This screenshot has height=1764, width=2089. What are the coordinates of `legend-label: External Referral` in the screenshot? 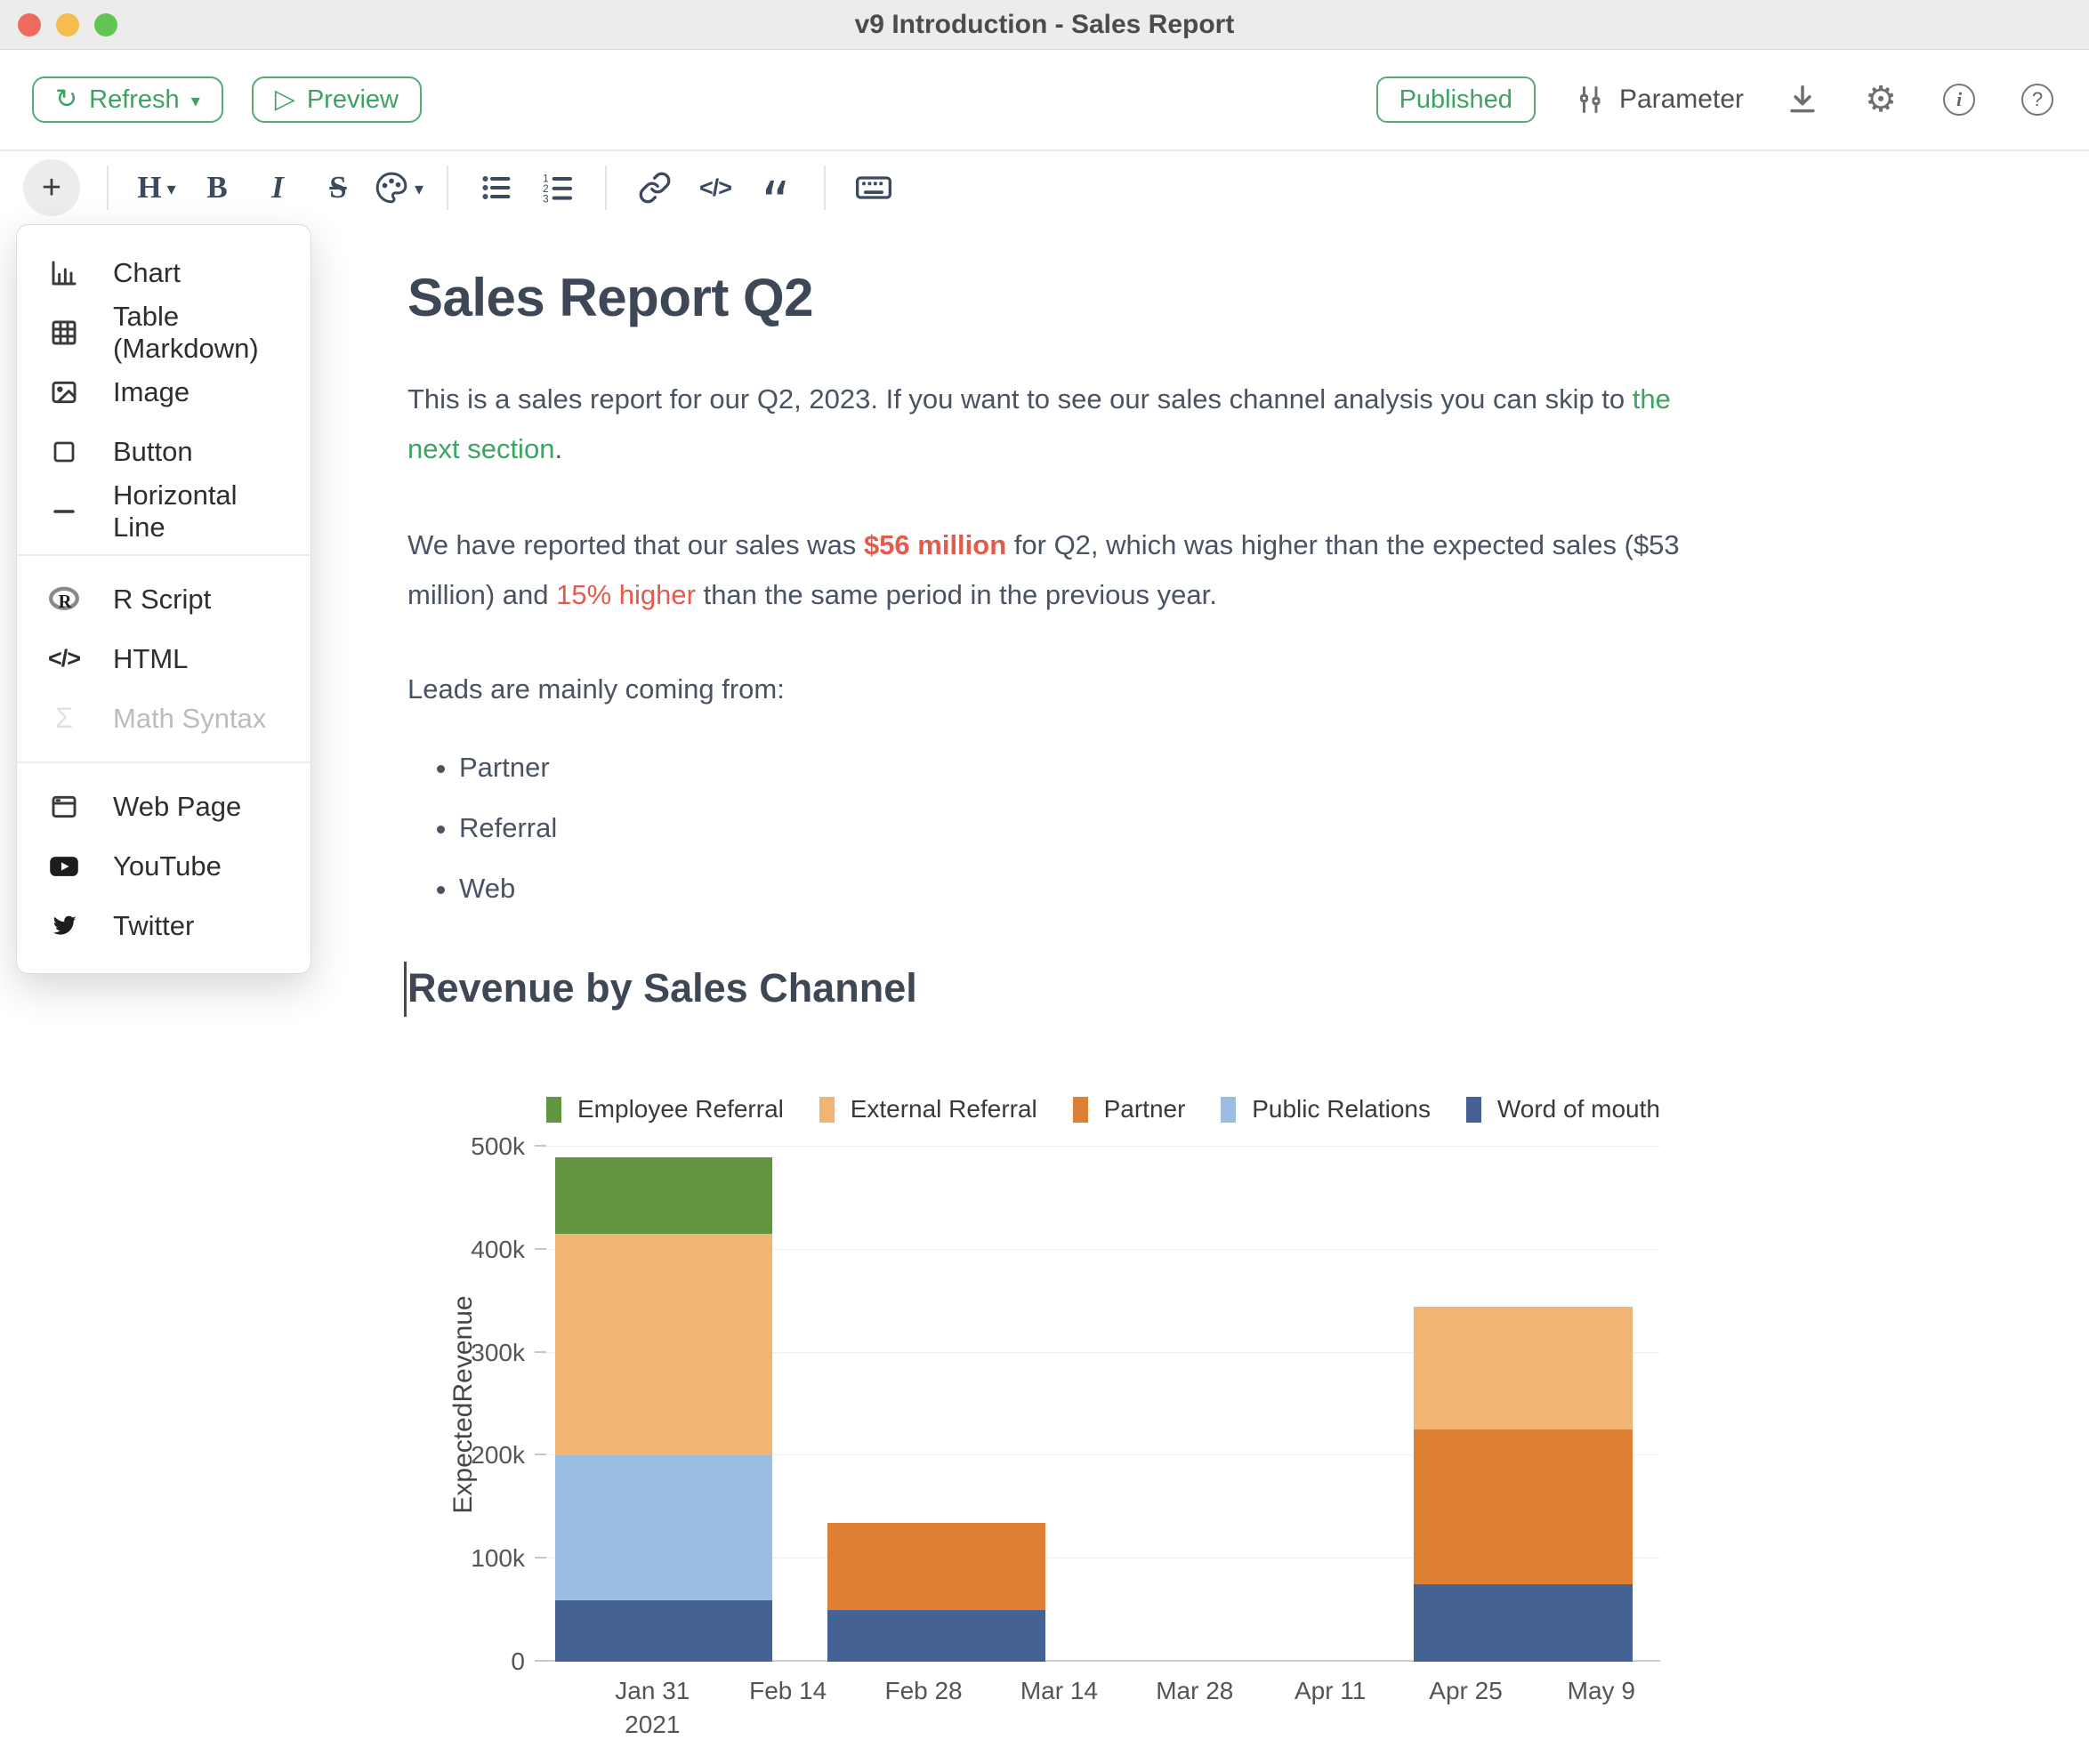 It's located at (944, 1109).